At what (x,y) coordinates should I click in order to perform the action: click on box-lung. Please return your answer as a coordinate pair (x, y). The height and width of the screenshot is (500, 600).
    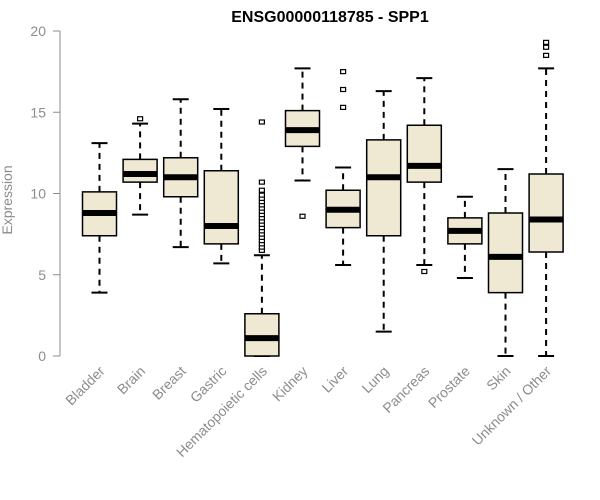
    Looking at the image, I should click on (383, 211).